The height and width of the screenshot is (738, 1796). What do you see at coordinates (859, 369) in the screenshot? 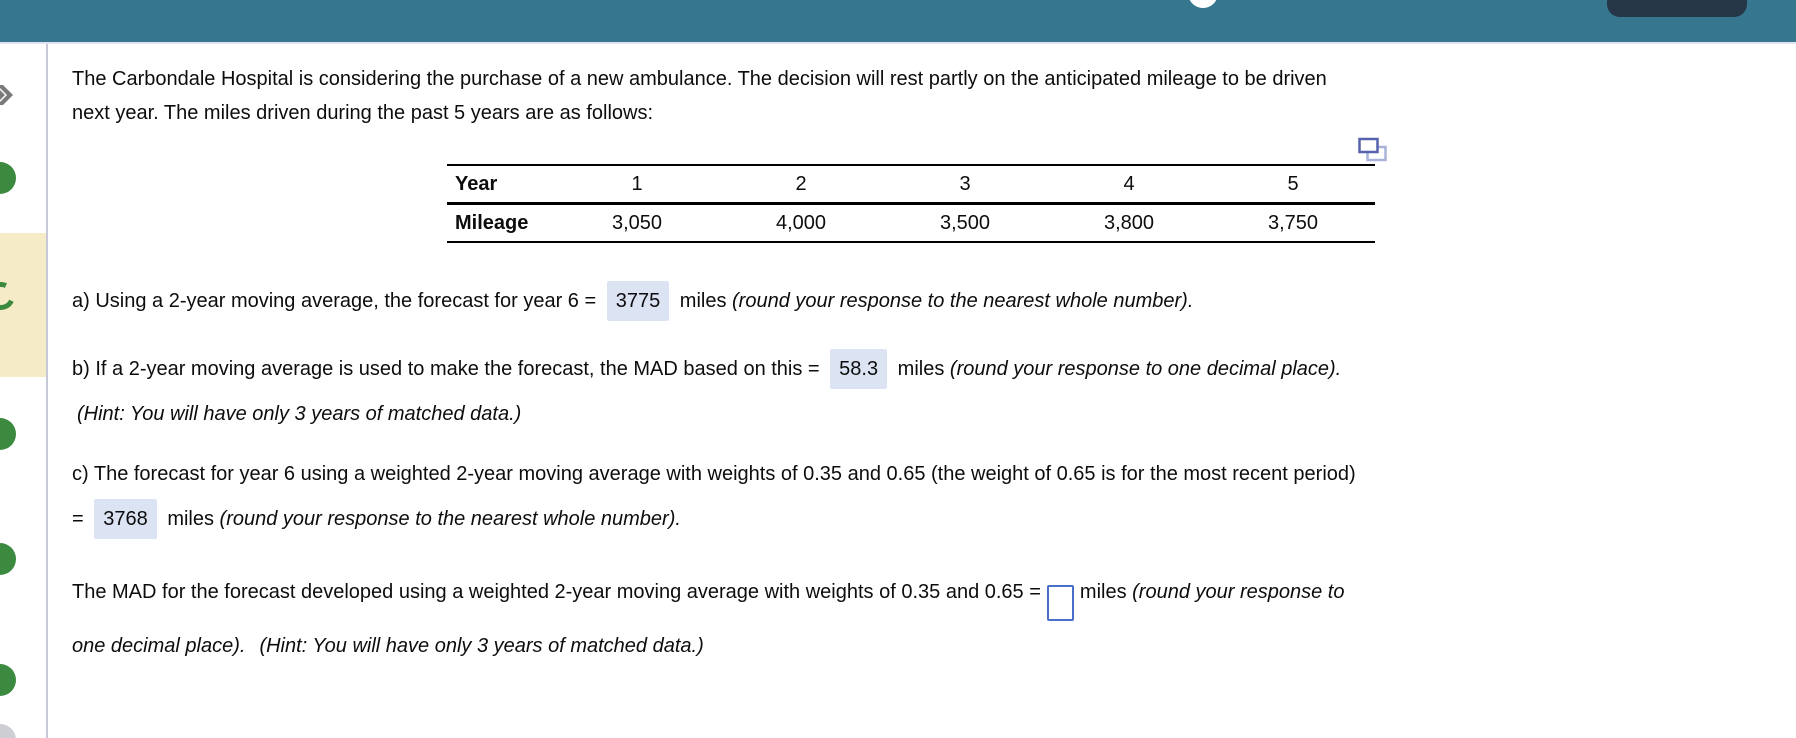
I see `answer-field-b: 58.3` at bounding box center [859, 369].